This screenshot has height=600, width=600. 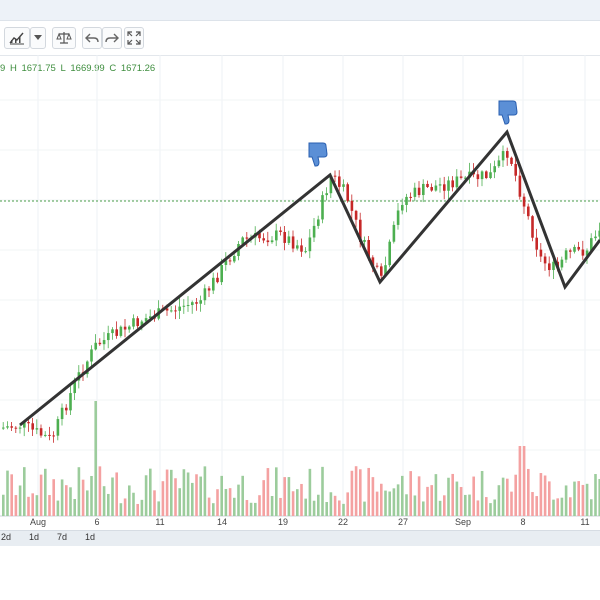 What do you see at coordinates (222, 522) in the screenshot?
I see `x-tick-label: 14` at bounding box center [222, 522].